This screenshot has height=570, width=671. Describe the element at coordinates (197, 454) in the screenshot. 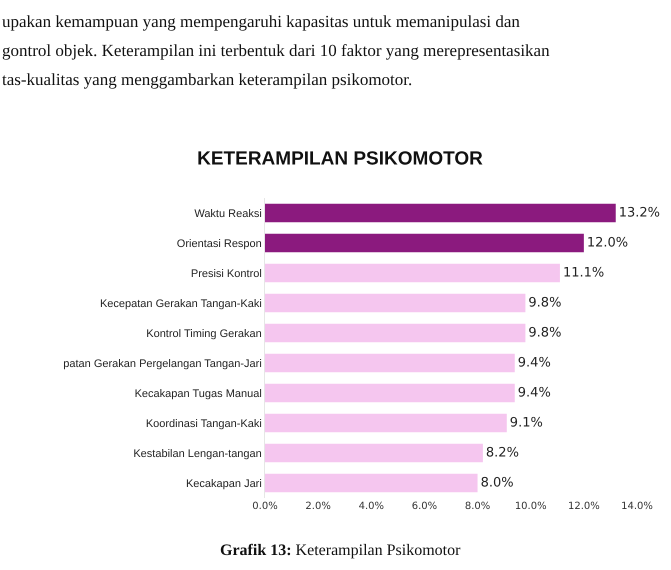

I see `y-tick-label: Kestabilan Lengan-tangan` at that location.